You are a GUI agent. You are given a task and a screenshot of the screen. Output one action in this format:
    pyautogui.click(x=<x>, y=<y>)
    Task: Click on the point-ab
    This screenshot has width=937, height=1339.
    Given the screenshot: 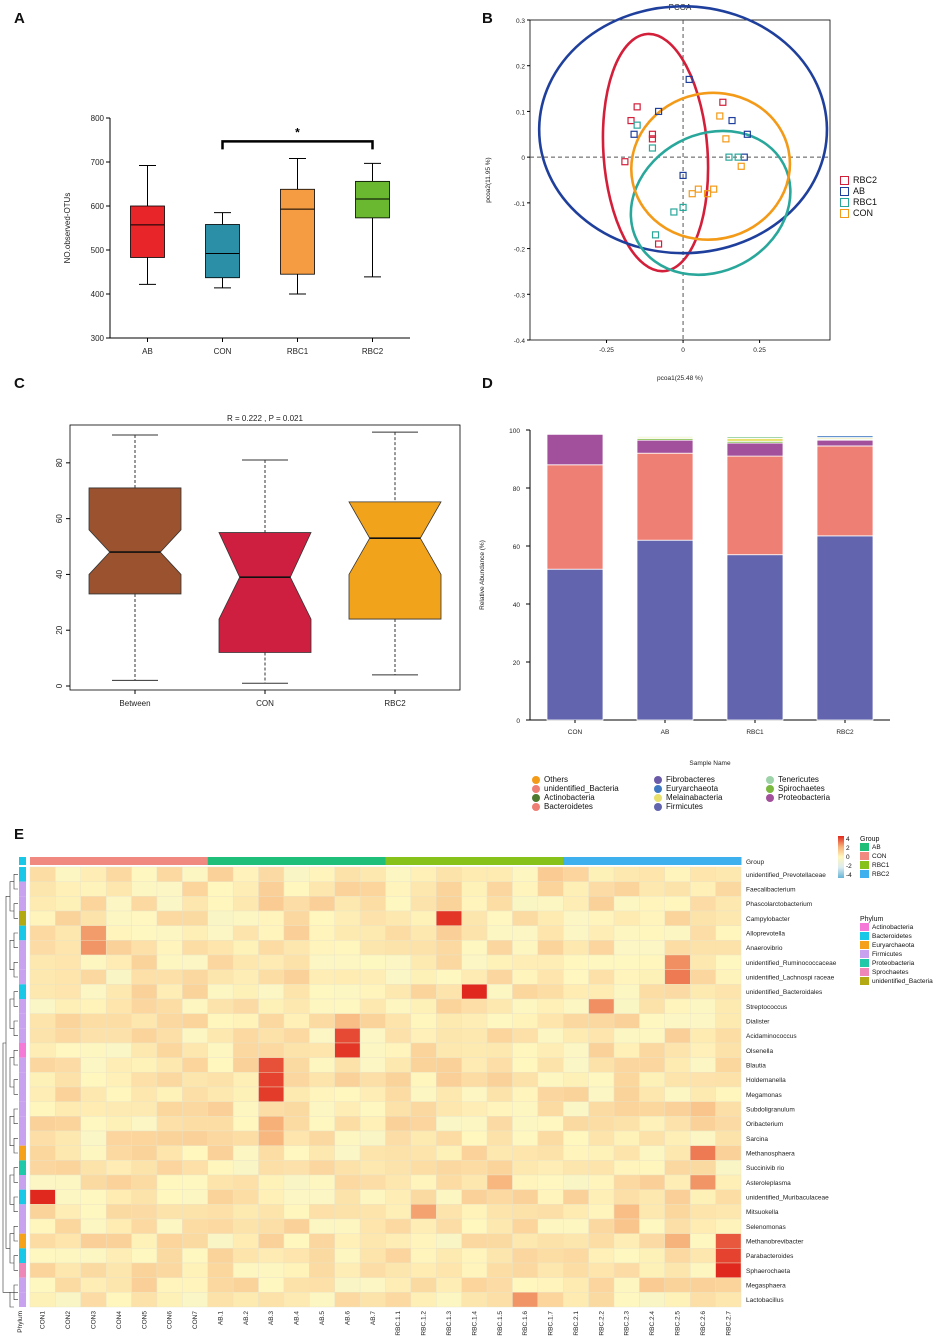 What is the action you would take?
    pyautogui.click(x=732, y=120)
    